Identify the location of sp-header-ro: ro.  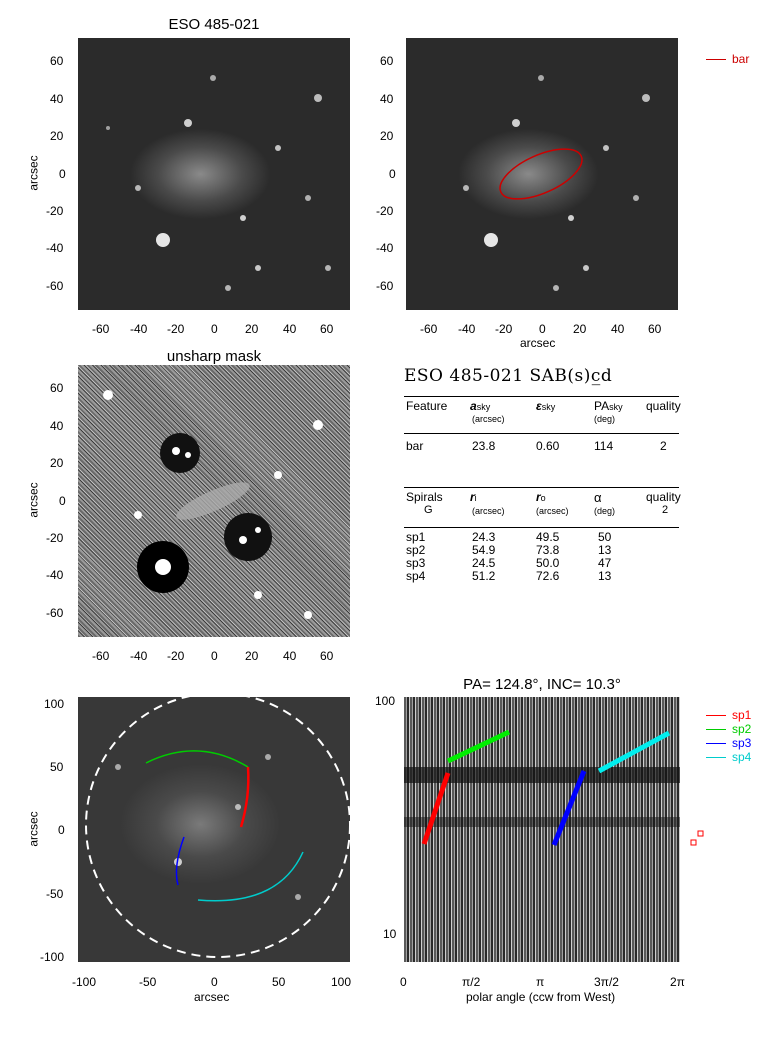
(541, 497).